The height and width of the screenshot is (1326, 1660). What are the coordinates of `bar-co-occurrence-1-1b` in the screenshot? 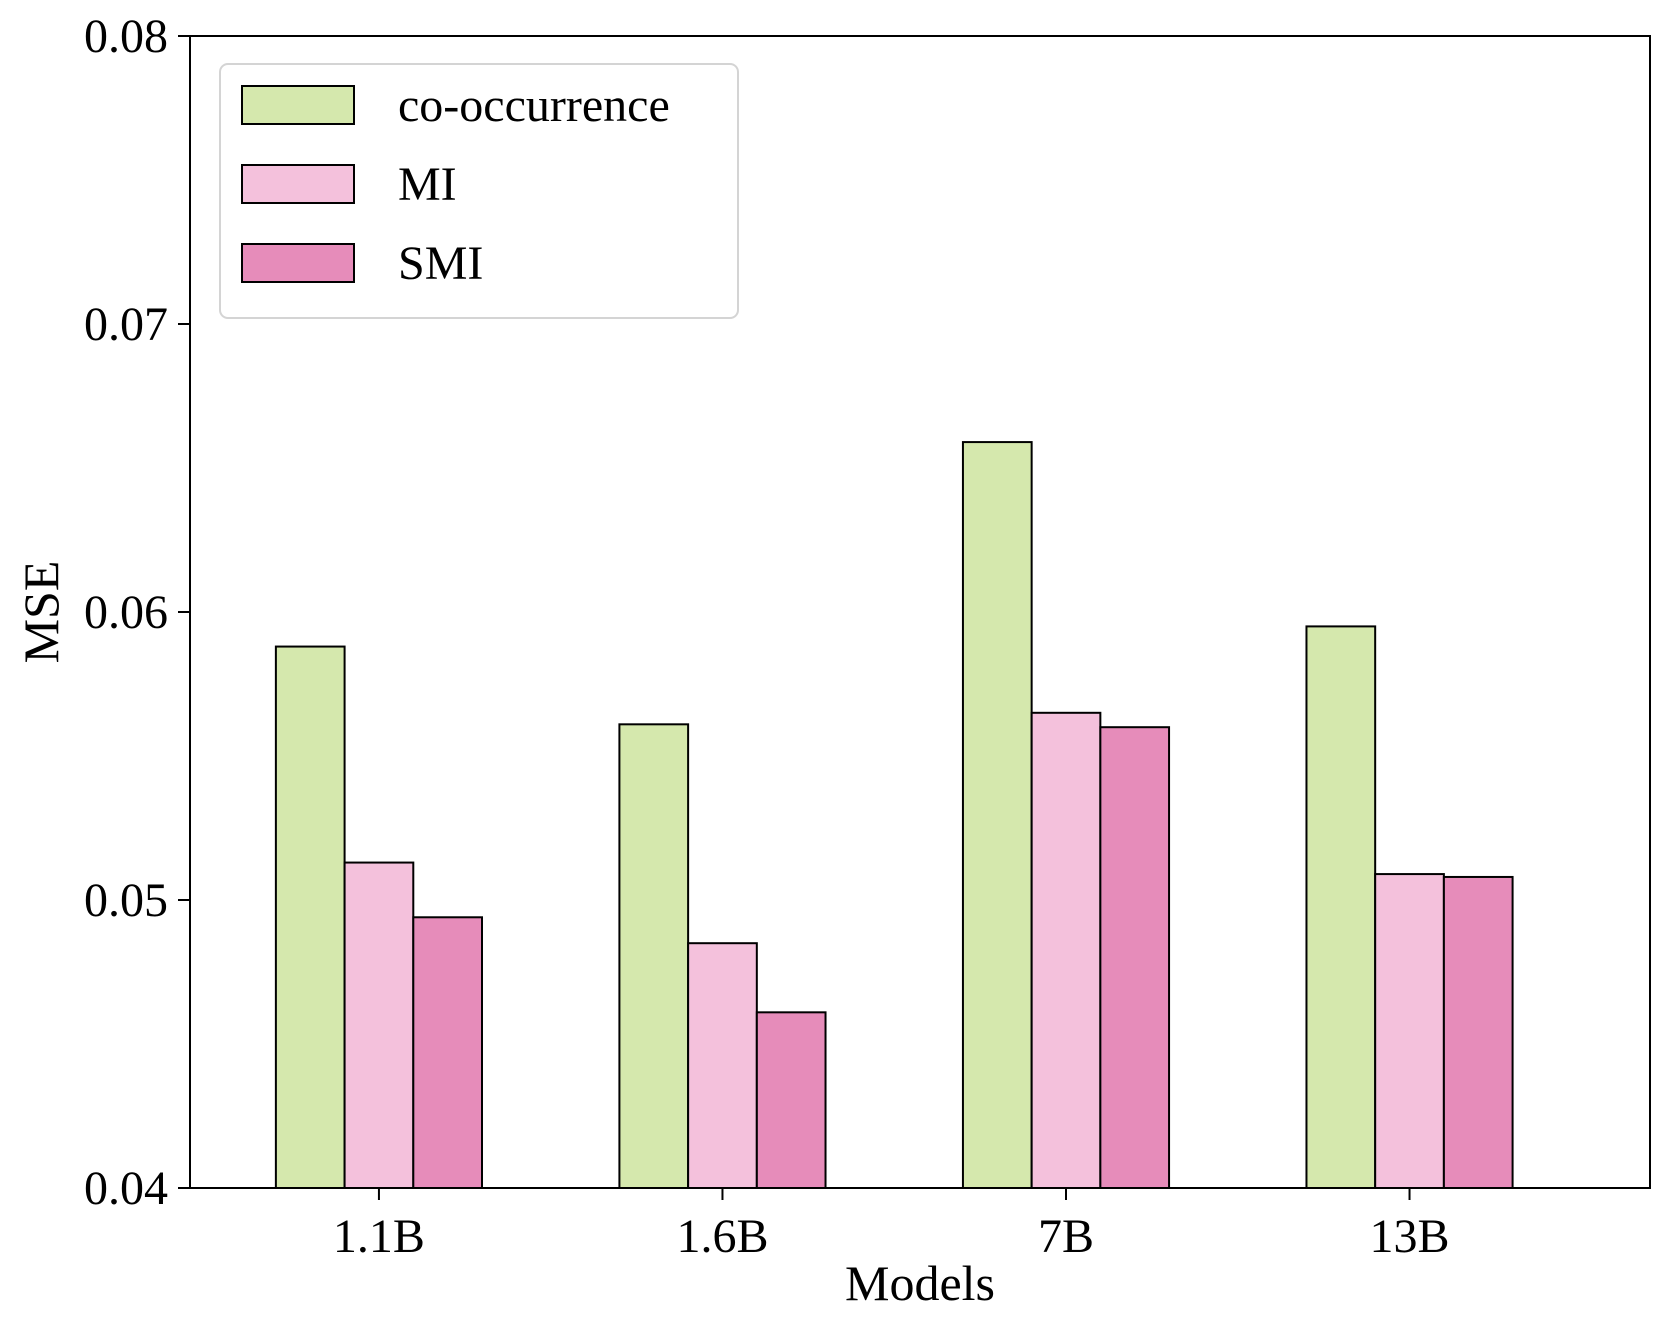 It's located at (310, 917).